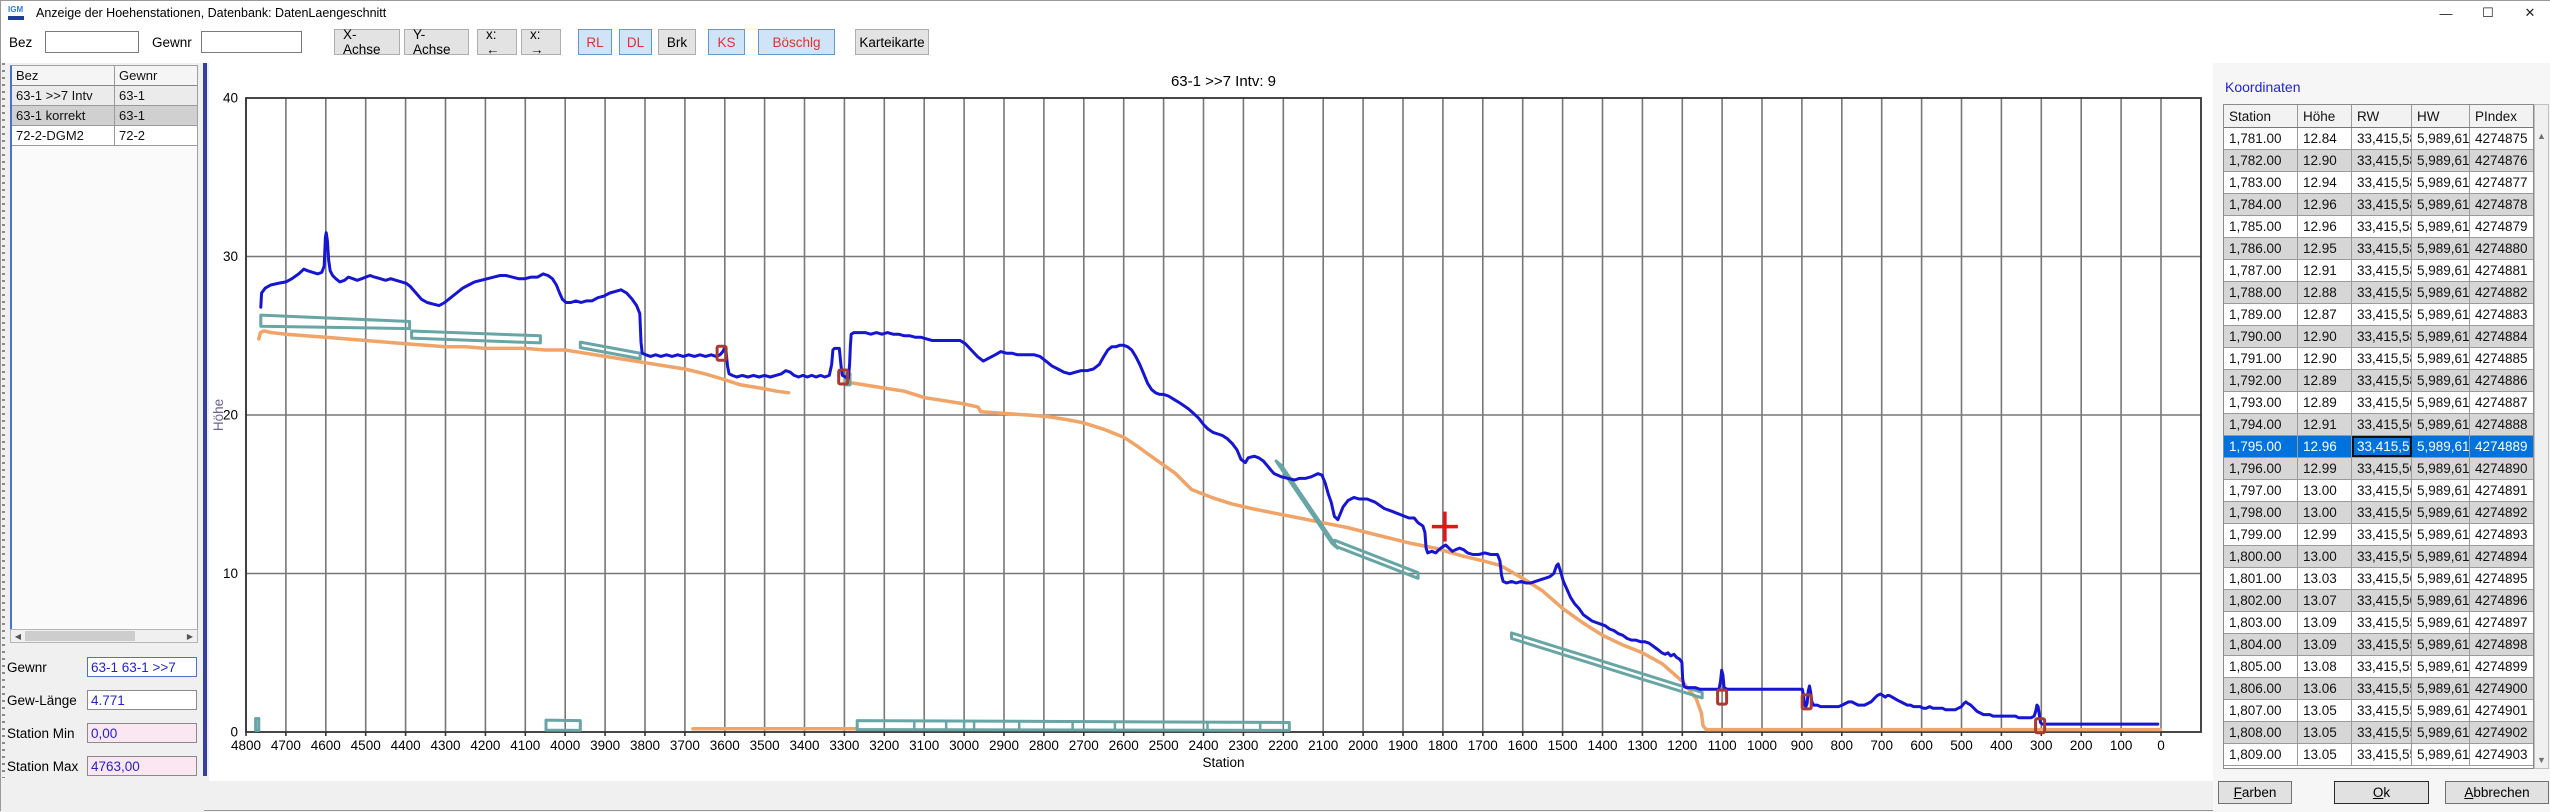 The image size is (2550, 812). I want to click on toolbar-button-rl: RL, so click(595, 42).